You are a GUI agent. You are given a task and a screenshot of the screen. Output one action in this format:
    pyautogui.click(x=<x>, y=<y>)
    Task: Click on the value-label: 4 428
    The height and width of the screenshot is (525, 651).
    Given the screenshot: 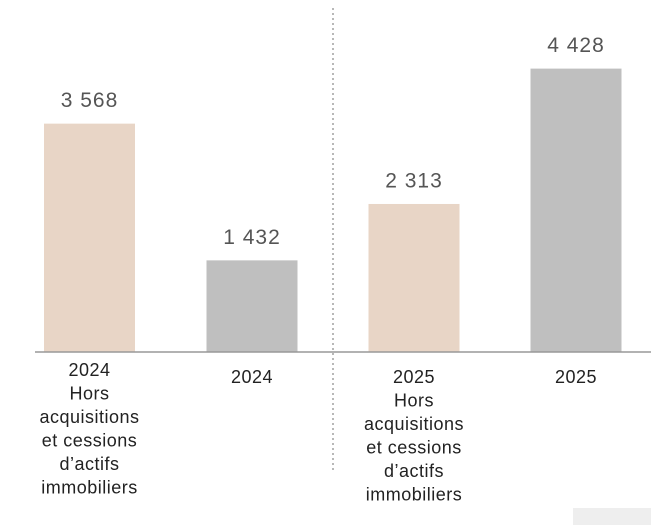 What is the action you would take?
    pyautogui.click(x=576, y=45)
    